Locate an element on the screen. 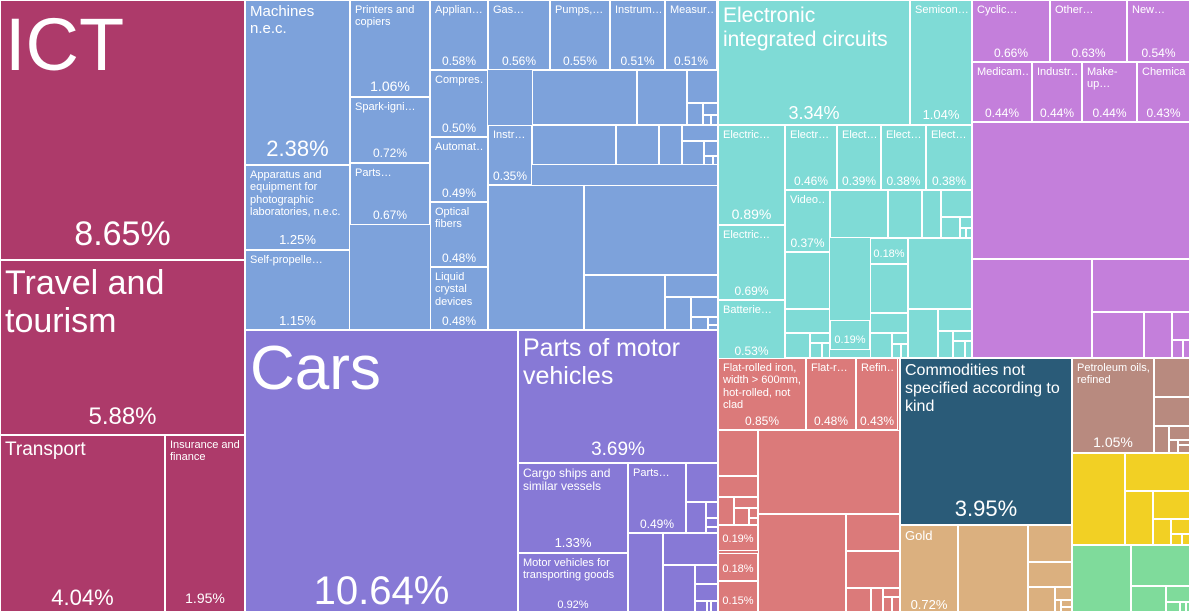  treemap-filler-yellow is located at coordinates (1176, 539).